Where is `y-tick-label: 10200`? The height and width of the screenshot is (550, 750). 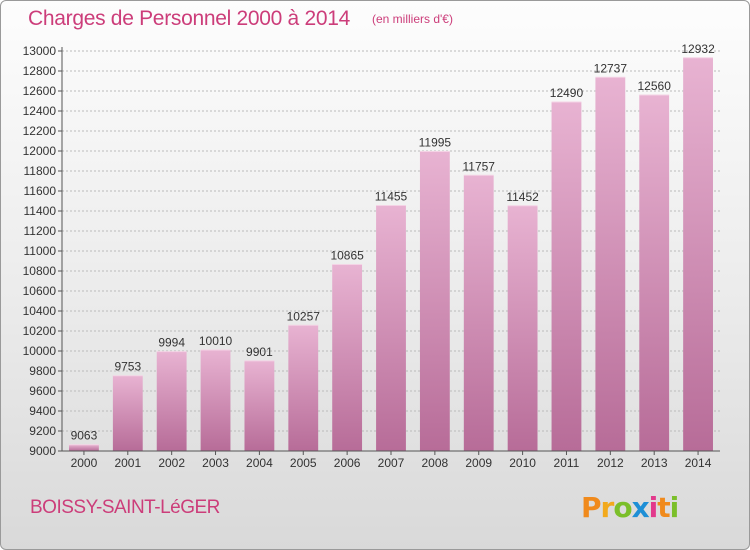
y-tick-label: 10200 is located at coordinates (40, 331).